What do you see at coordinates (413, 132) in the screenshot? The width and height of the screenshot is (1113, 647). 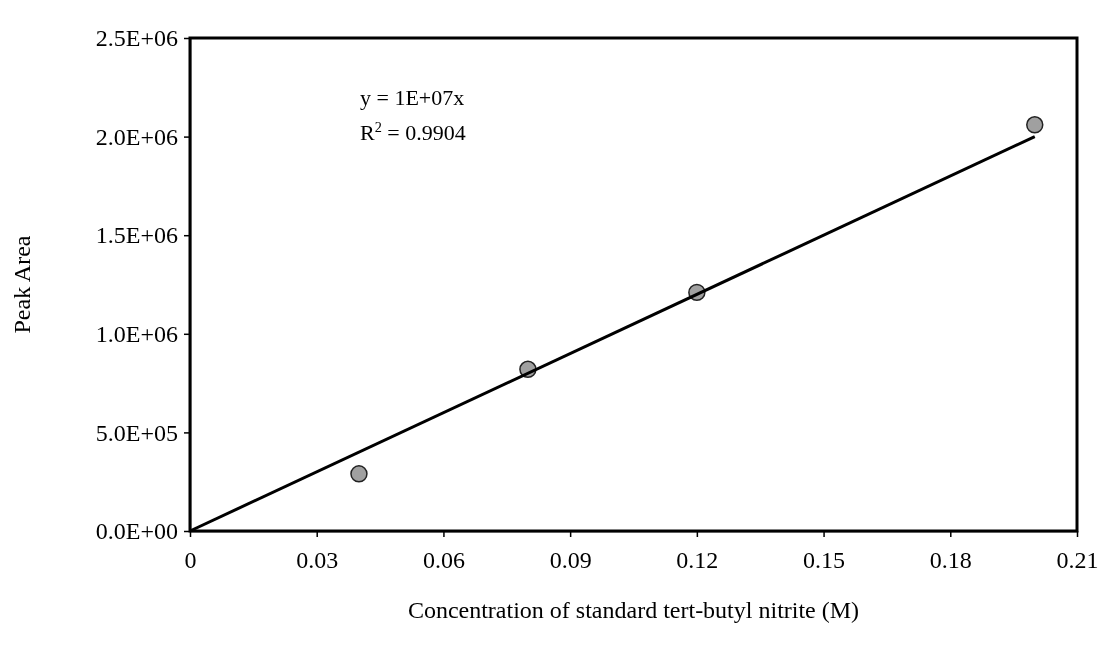 I see `annotation: R$^{2}$ = 0.9904` at bounding box center [413, 132].